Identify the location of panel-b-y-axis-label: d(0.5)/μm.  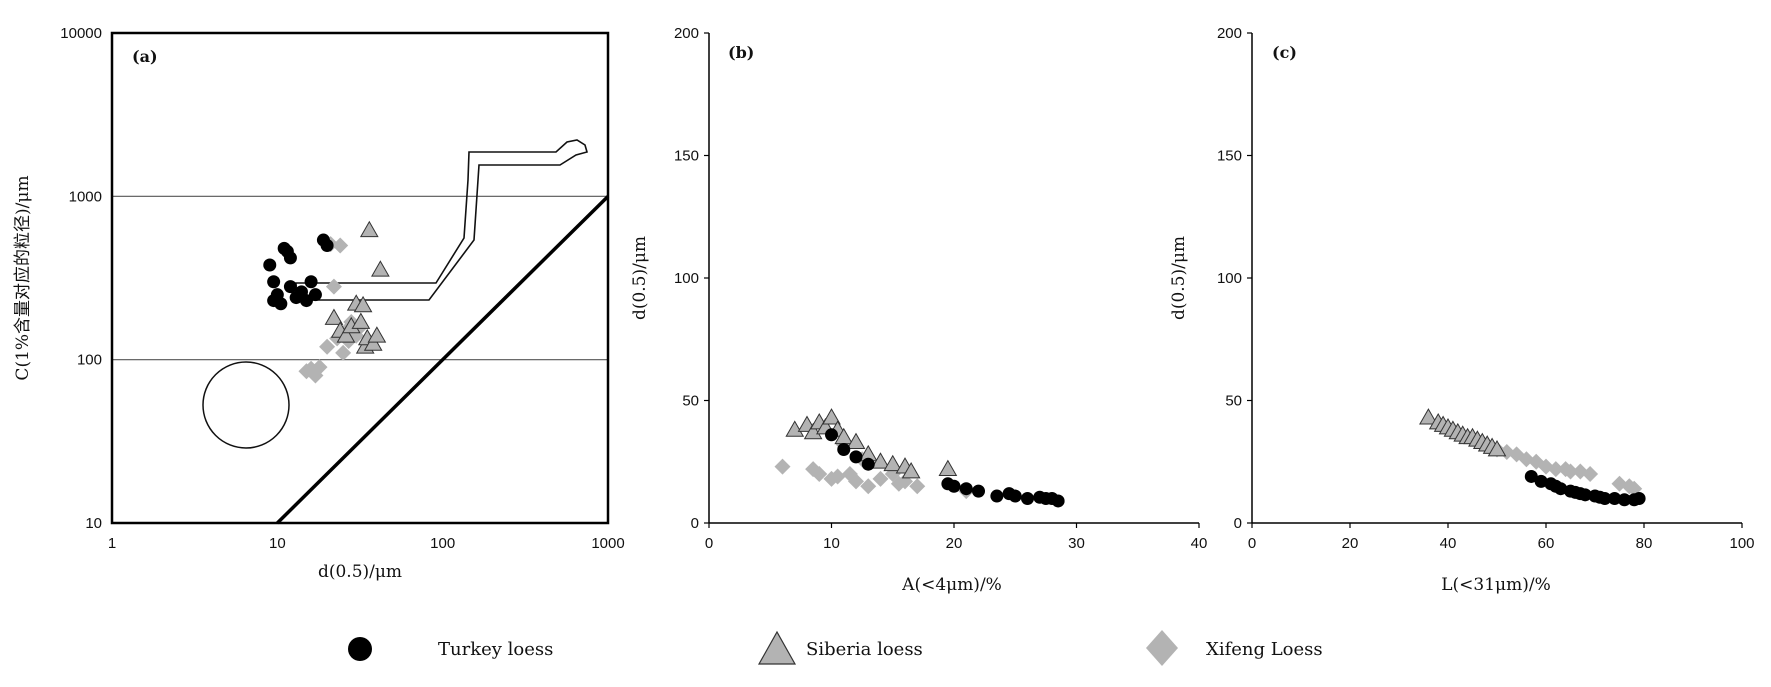
(640, 278).